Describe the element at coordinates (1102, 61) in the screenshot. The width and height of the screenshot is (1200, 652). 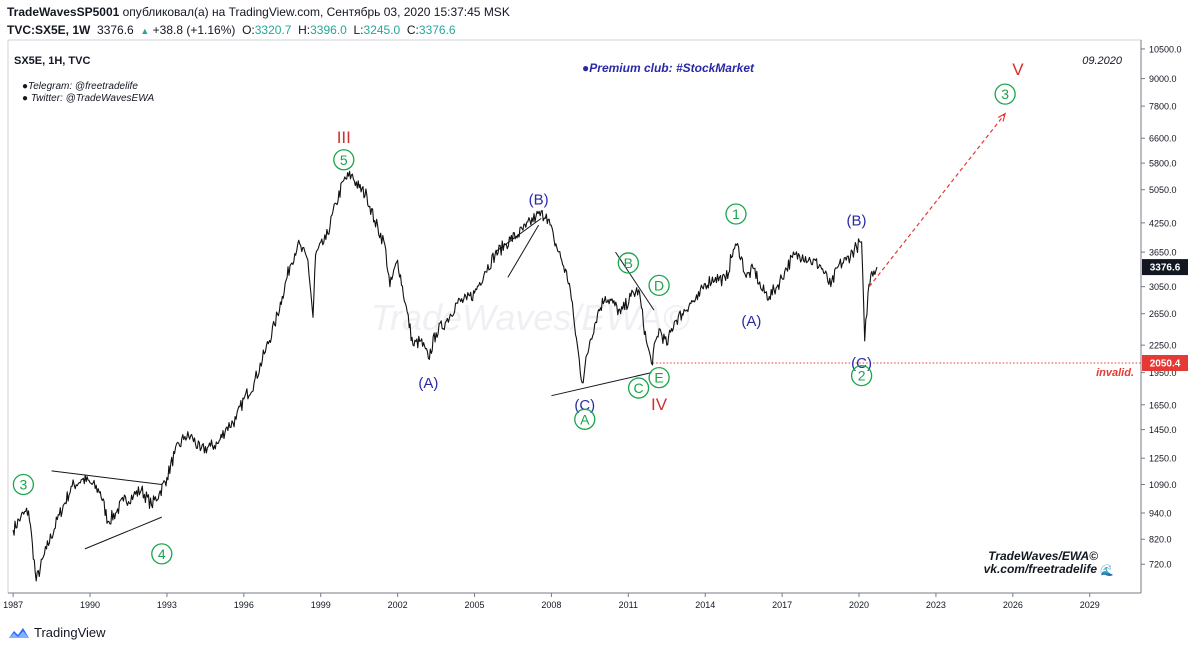
I see `date-label: 09.2020` at that location.